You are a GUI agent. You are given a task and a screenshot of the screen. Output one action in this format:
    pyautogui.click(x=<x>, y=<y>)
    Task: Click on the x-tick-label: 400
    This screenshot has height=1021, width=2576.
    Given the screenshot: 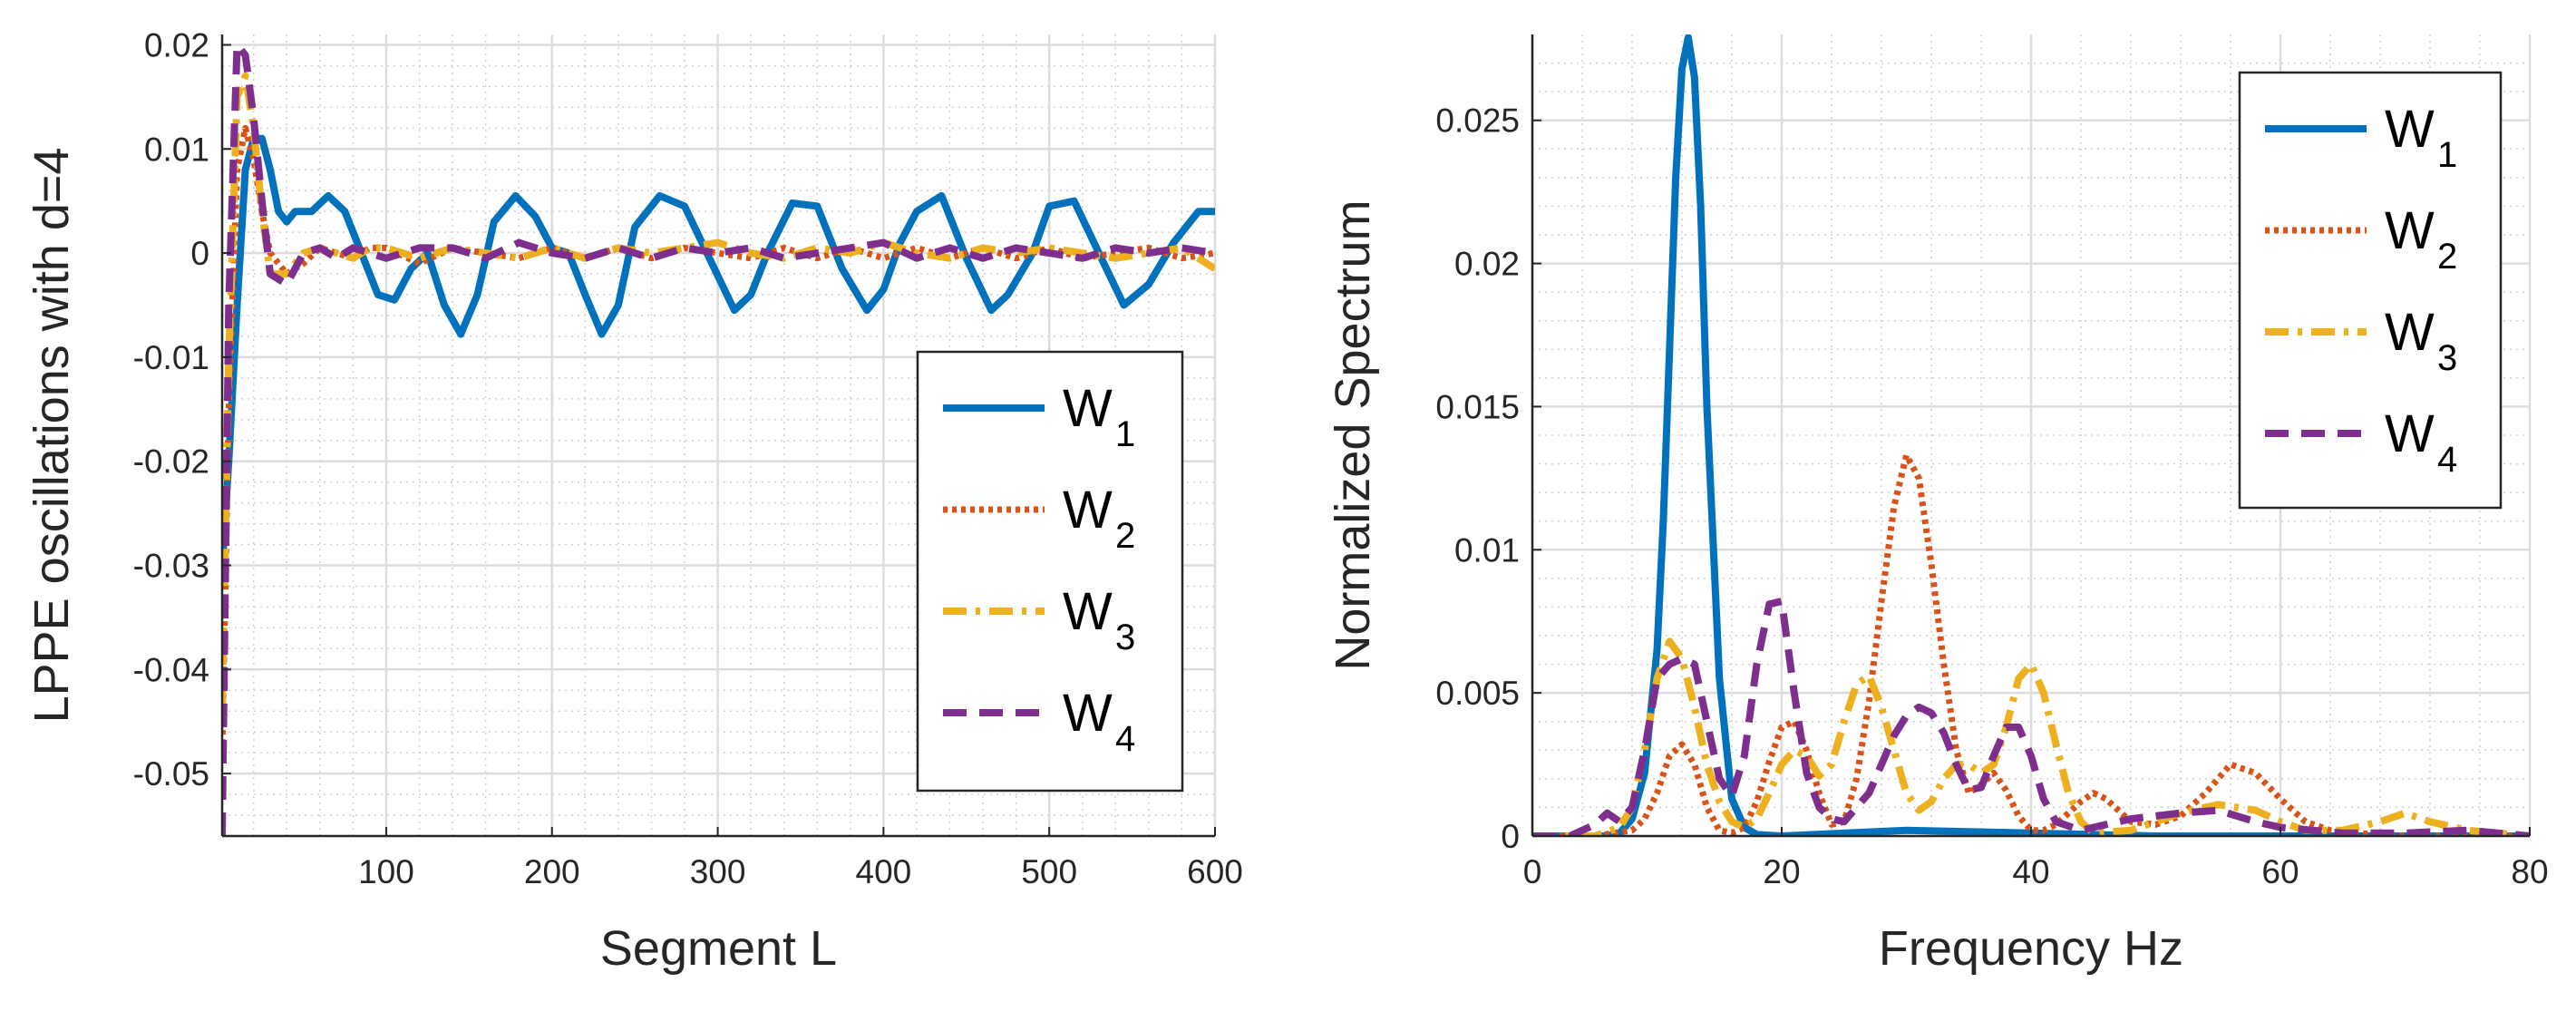 What is the action you would take?
    pyautogui.click(x=884, y=871)
    